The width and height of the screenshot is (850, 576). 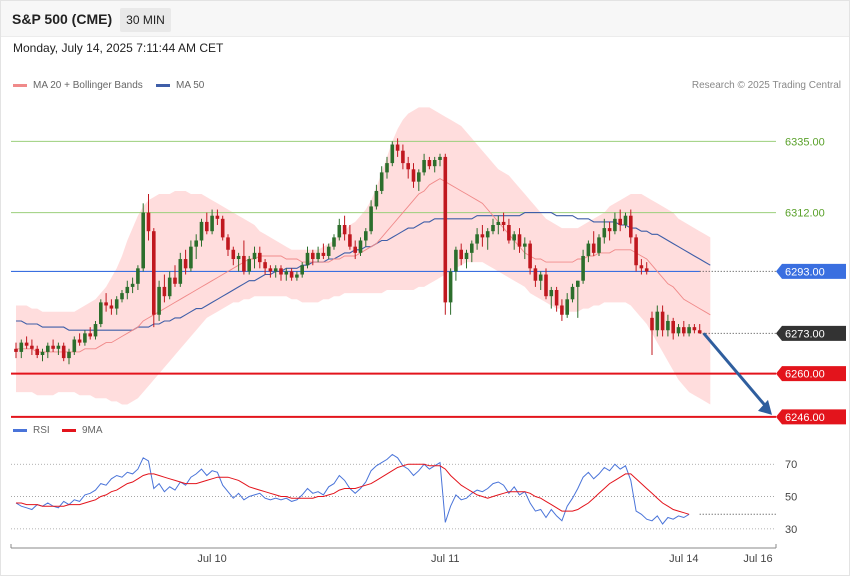 What do you see at coordinates (88, 85) in the screenshot?
I see `ma20-label: MA 20 + Bollinger Bands` at bounding box center [88, 85].